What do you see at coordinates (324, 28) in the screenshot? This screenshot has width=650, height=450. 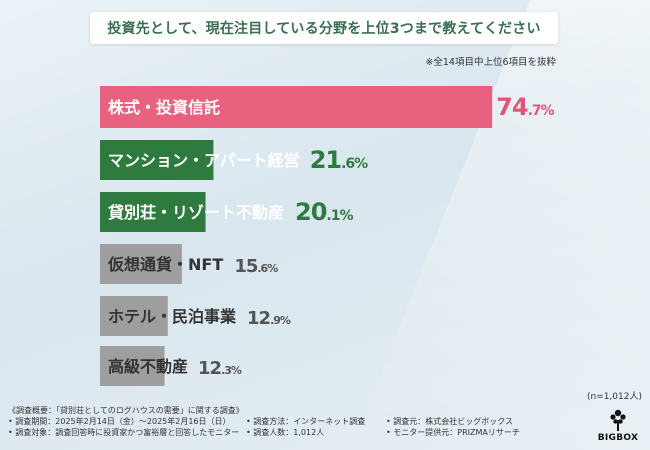 I see `chart-title: 投資先として、現在注目している分野を上位3つまで教えてください` at bounding box center [324, 28].